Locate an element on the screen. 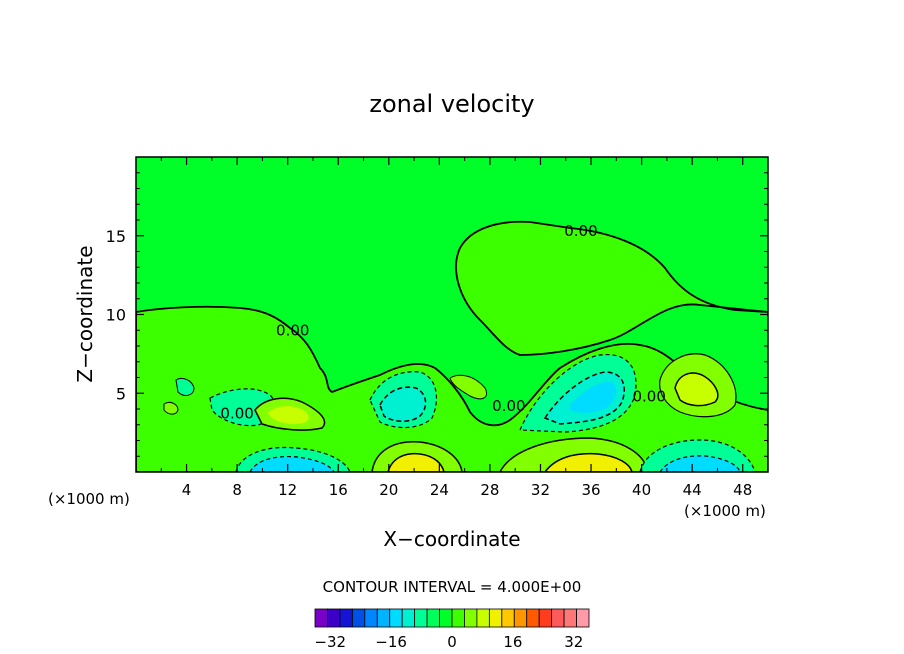  region-upper-right is located at coordinates (611, 288).